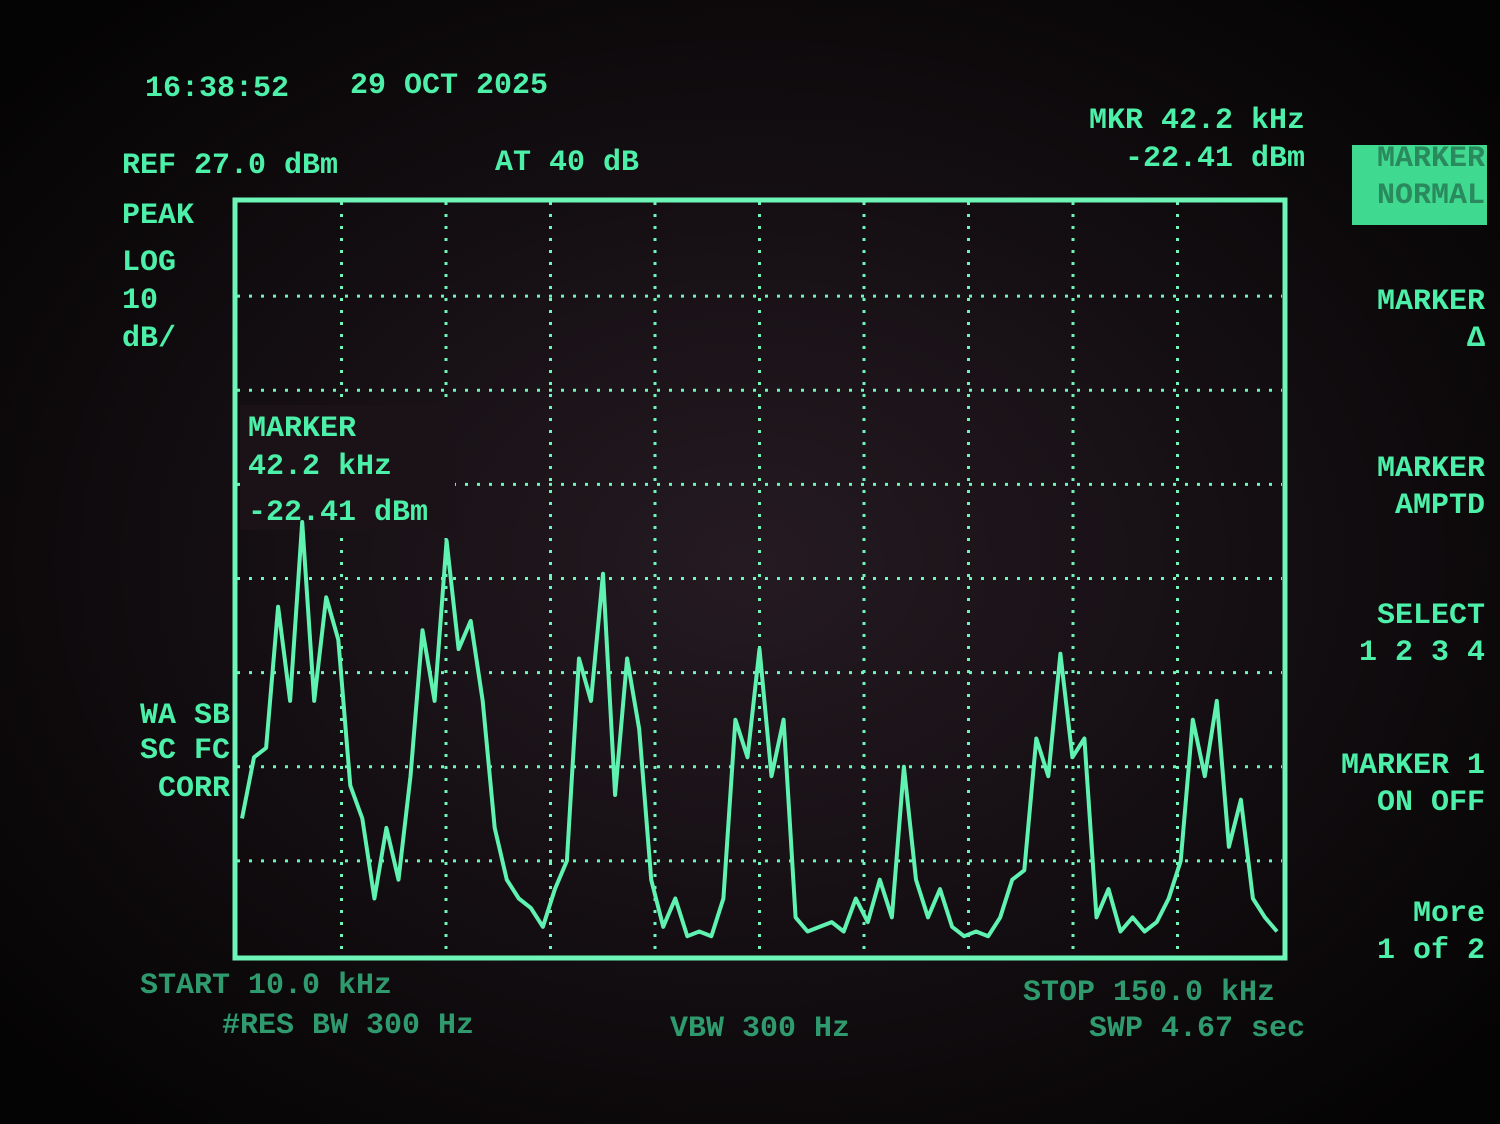  Describe the element at coordinates (1440, 506) in the screenshot. I see `softkey-line: AMPTD` at that location.